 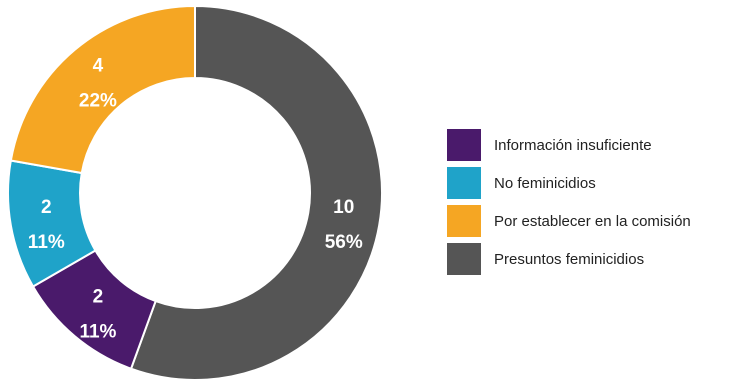 I want to click on legend-swatch-presuntos-feminicidios, so click(x=464, y=259).